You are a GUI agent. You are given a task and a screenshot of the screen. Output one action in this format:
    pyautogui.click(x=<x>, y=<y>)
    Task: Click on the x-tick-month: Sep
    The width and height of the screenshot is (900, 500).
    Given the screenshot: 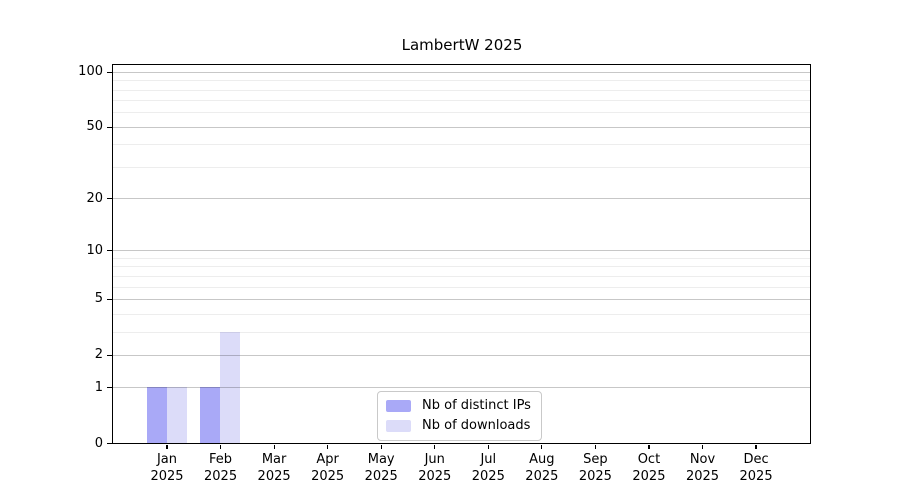 What is the action you would take?
    pyautogui.click(x=595, y=459)
    